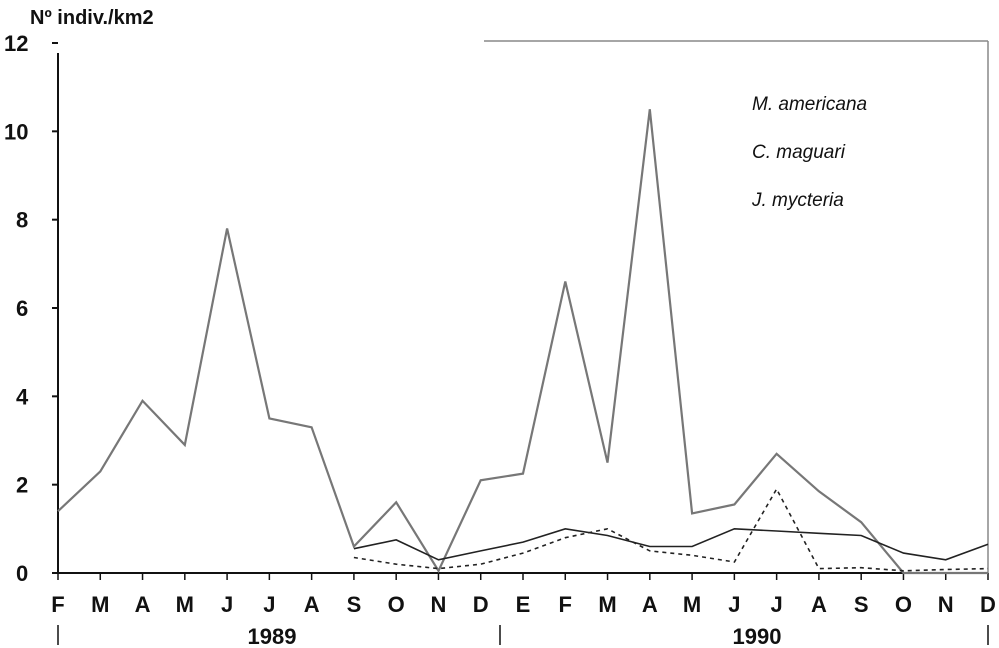  Describe the element at coordinates (523, 604) in the screenshot. I see `x-tick-label-11: E` at that location.